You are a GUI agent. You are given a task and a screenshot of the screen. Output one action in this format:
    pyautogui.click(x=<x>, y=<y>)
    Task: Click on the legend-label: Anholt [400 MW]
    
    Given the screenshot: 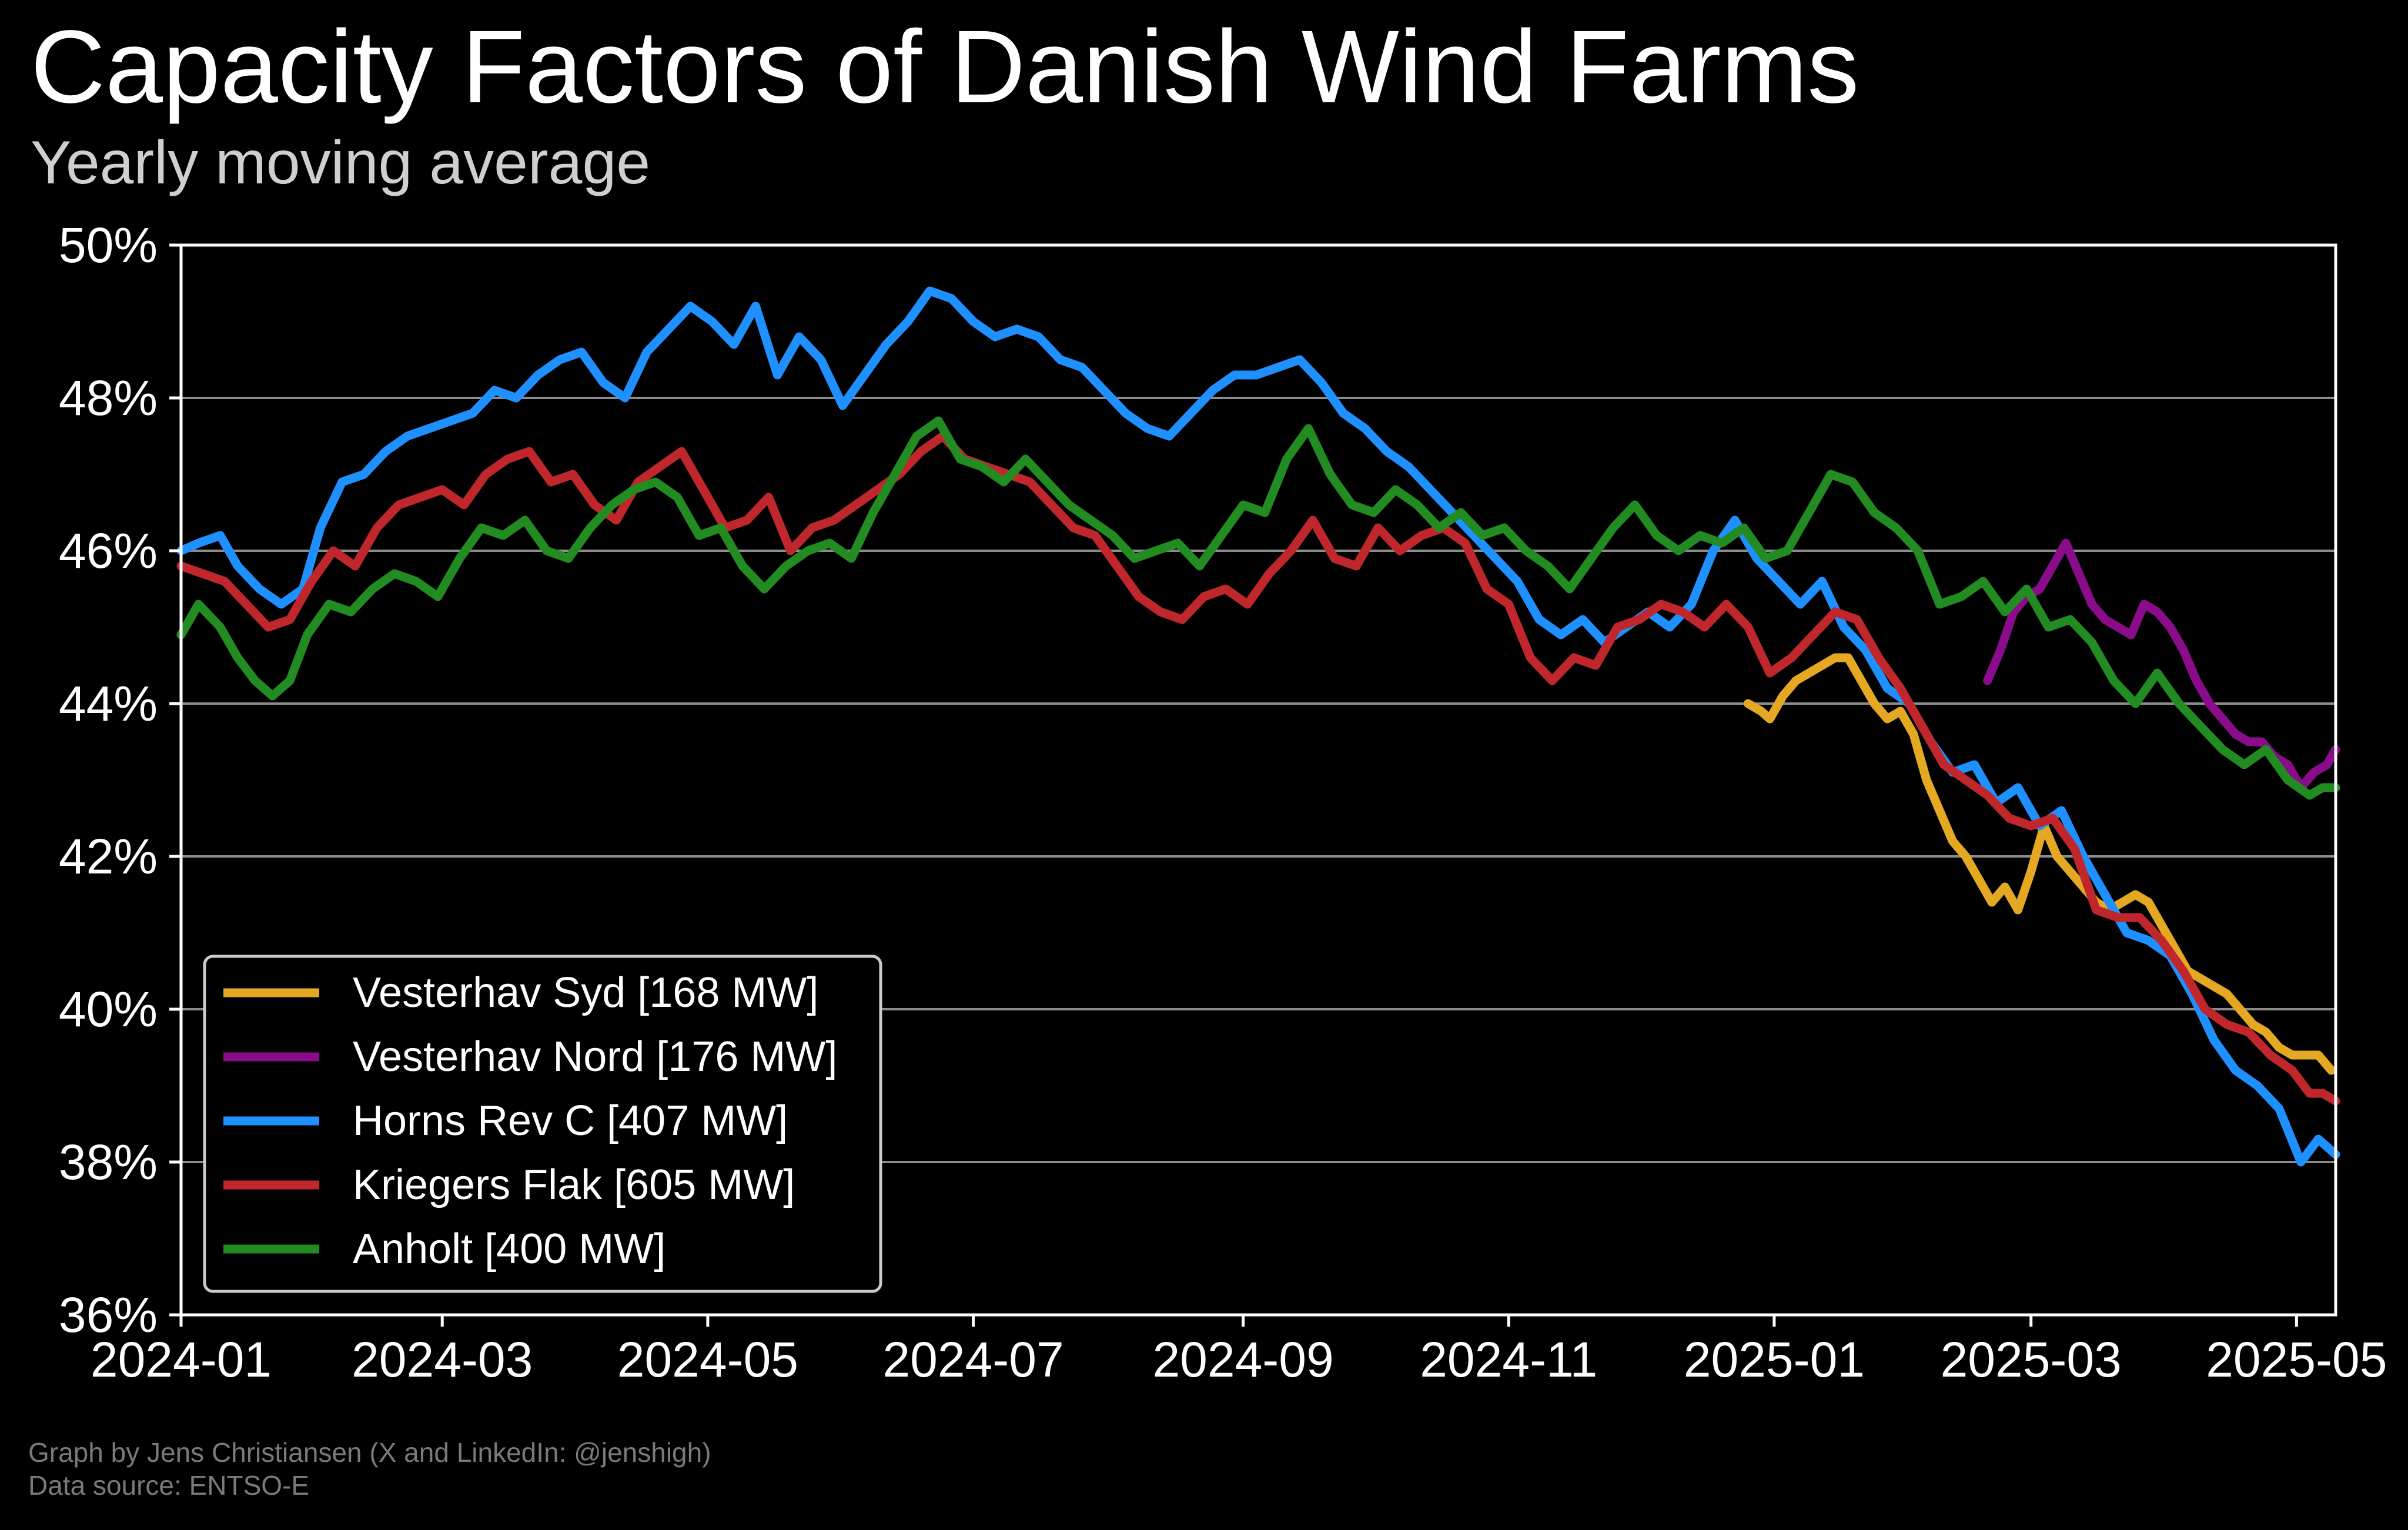 What is the action you would take?
    pyautogui.click(x=509, y=1249)
    